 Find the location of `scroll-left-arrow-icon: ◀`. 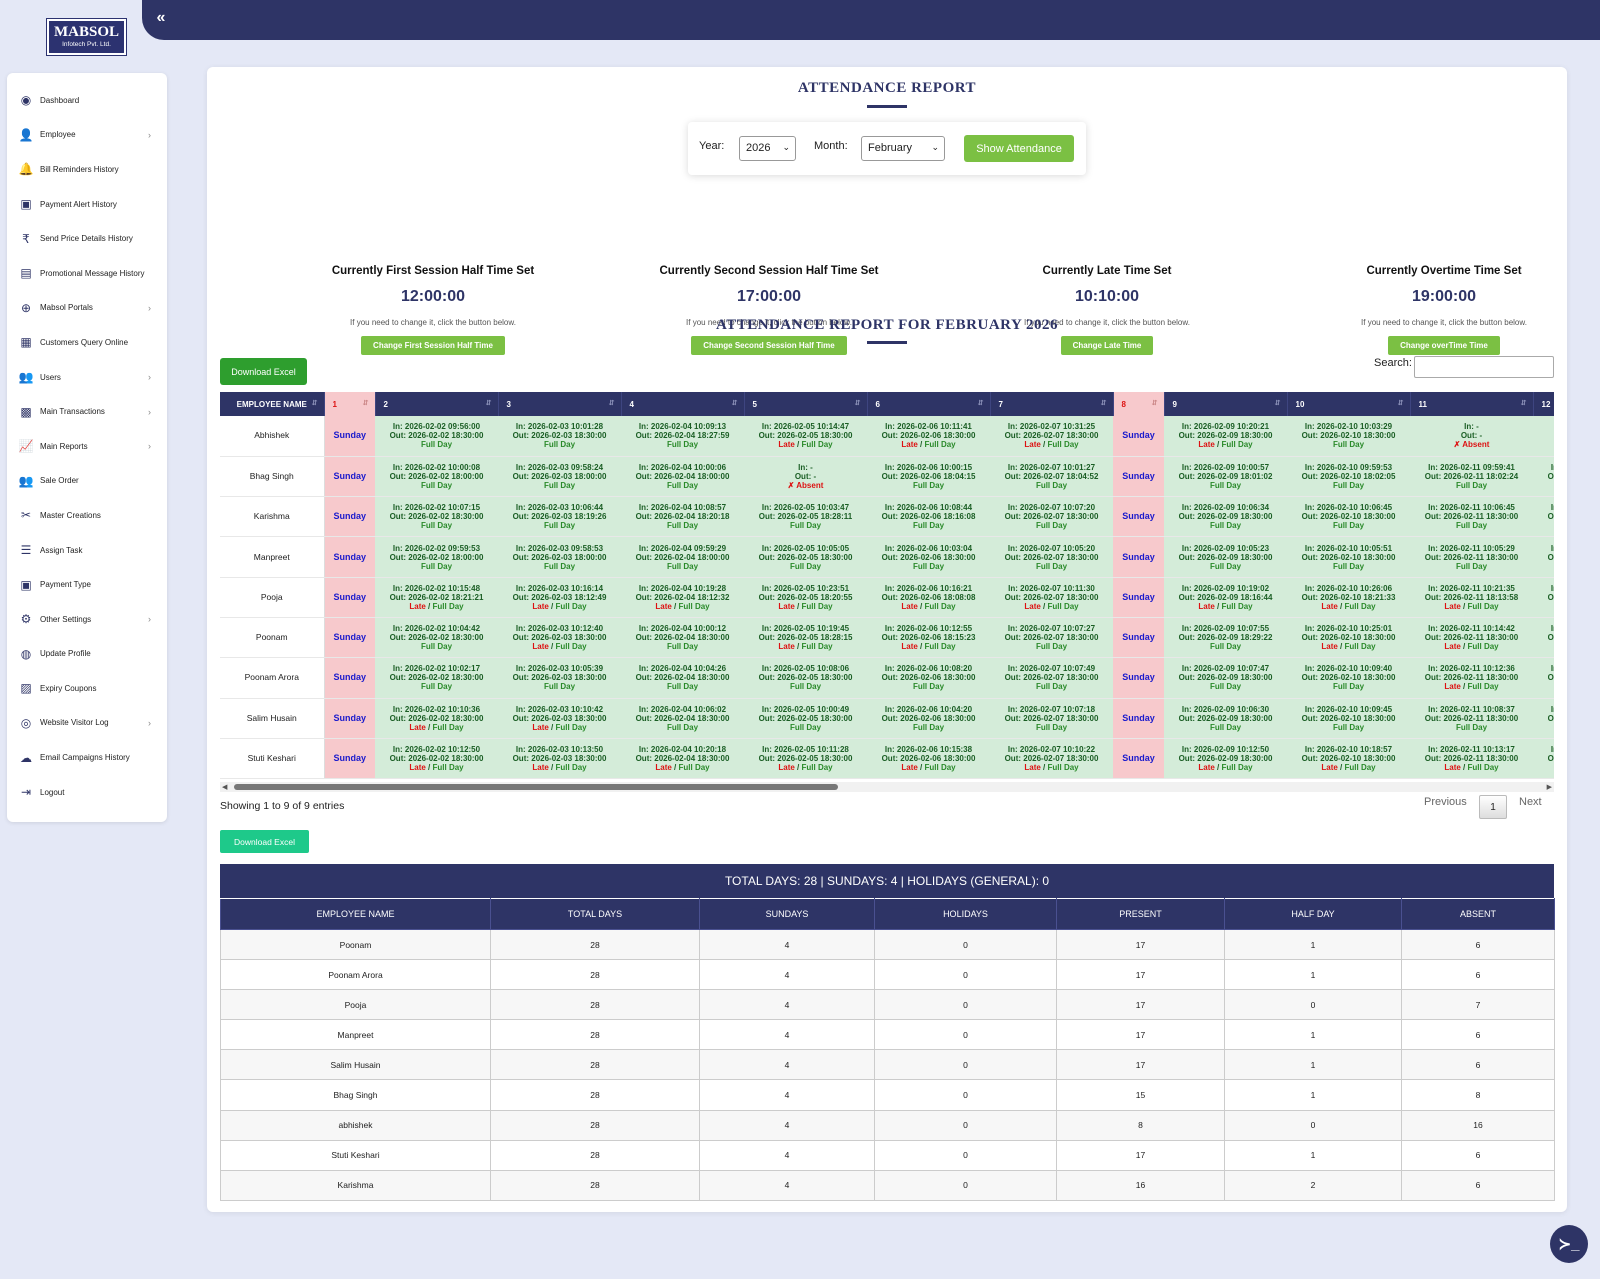

scroll-left-arrow-icon: ◀ is located at coordinates (225, 787).